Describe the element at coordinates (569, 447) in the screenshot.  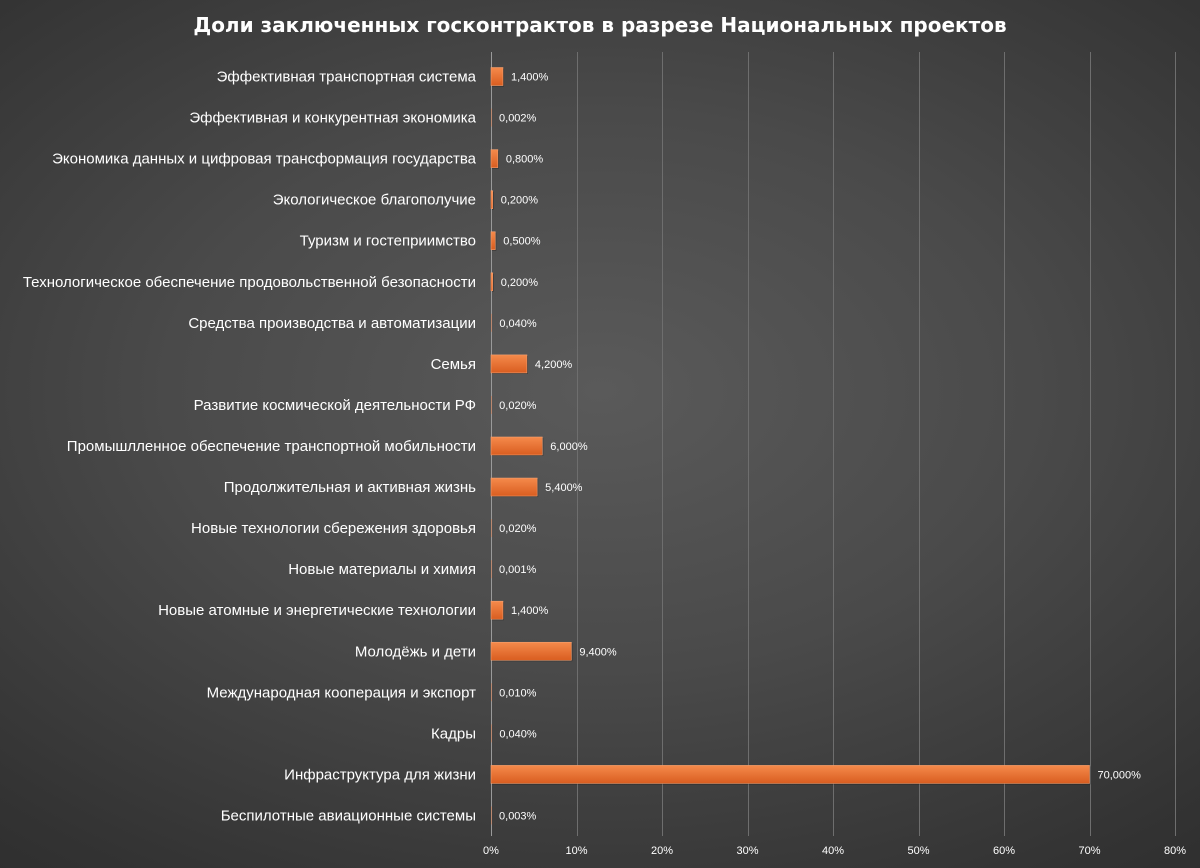
I see `data-label: 6,000%` at that location.